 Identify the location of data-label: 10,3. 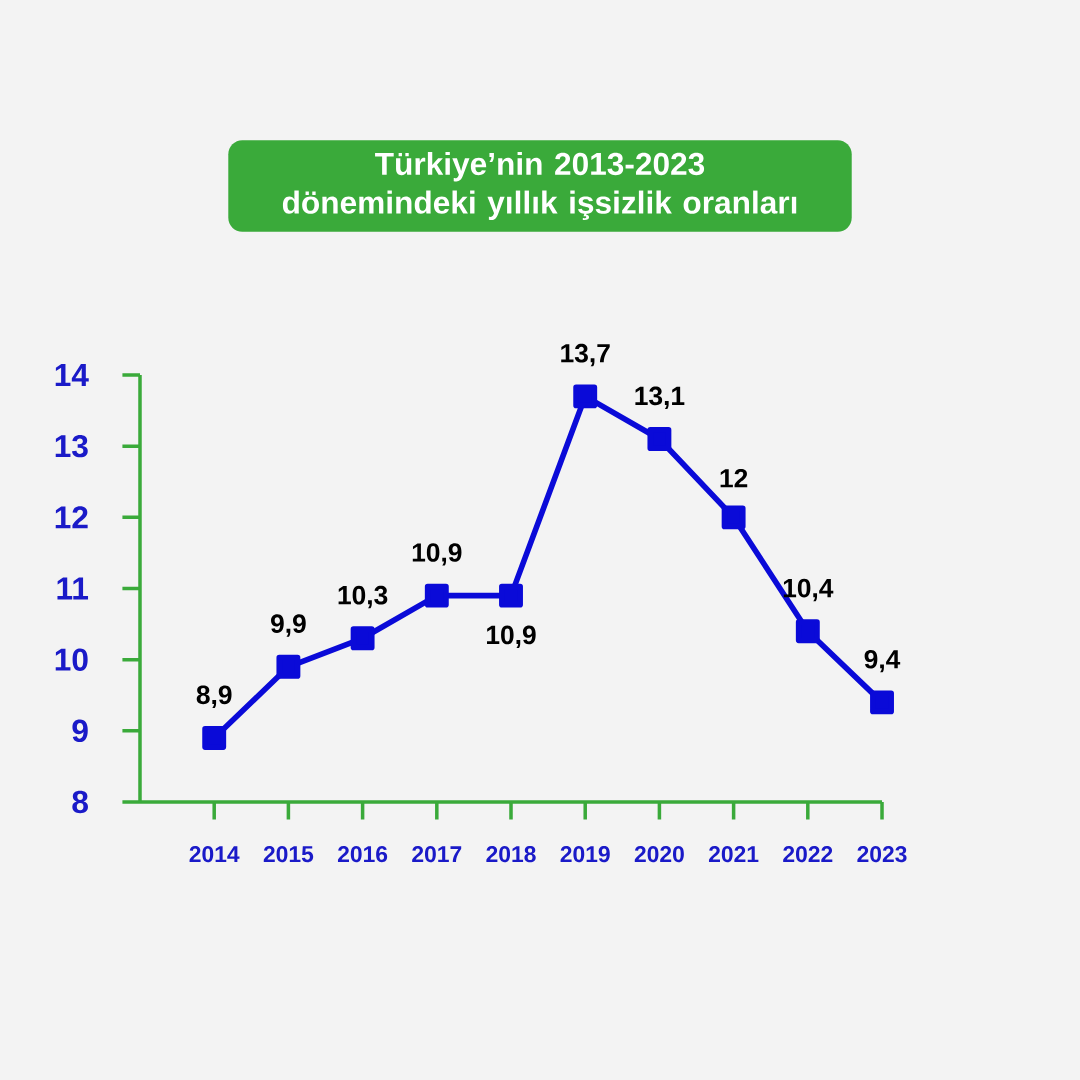
(363, 597).